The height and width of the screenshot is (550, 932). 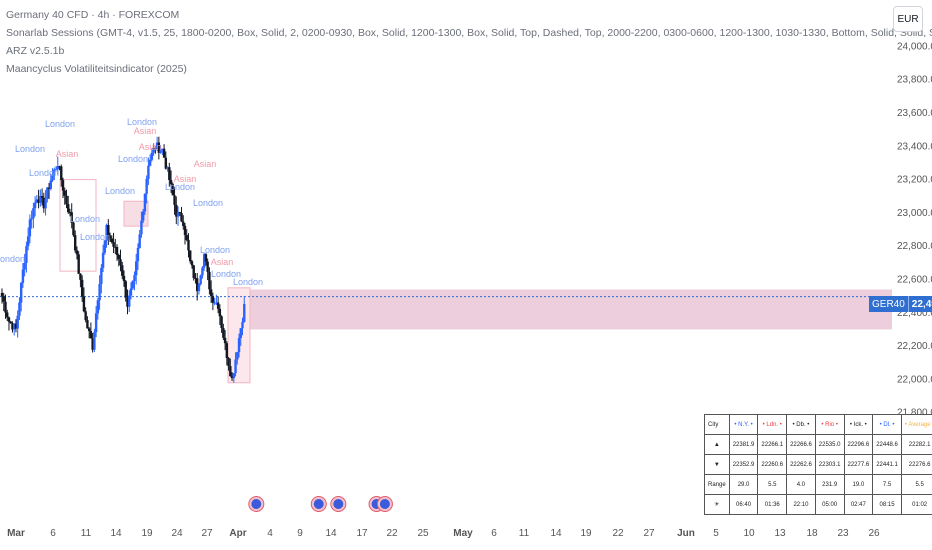 I want to click on x-tick-label: 27, so click(x=649, y=533).